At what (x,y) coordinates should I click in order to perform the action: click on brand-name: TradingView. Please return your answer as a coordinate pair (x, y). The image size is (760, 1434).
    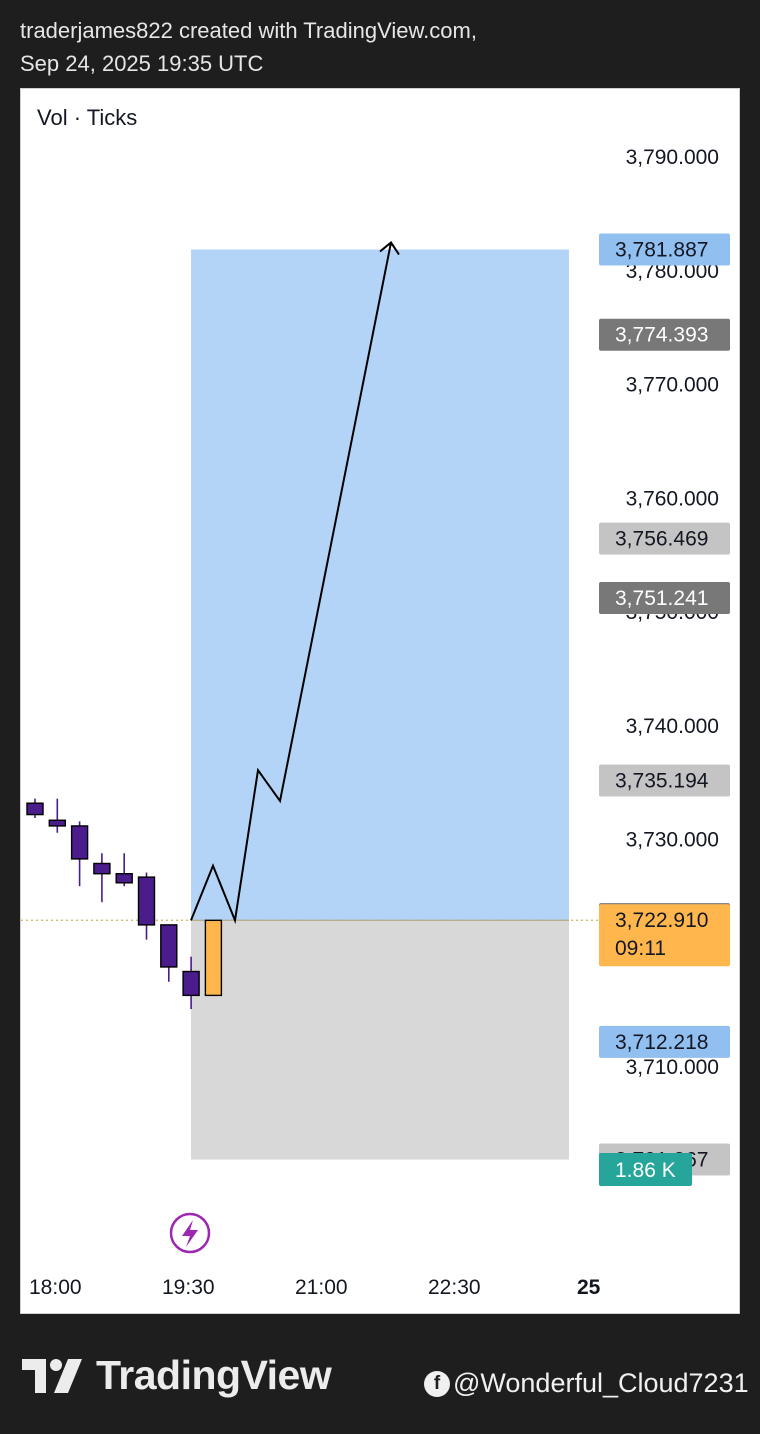
    Looking at the image, I should click on (214, 1375).